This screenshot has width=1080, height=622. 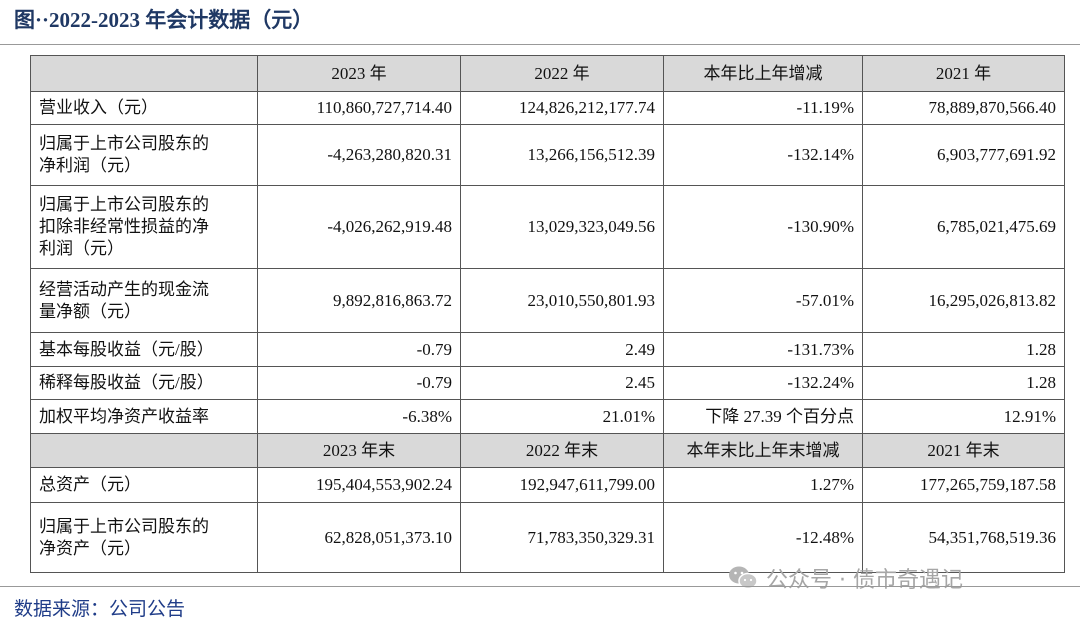 What do you see at coordinates (864, 580) in the screenshot?
I see `watermark-text: 公众号 · 债市奇遇记` at bounding box center [864, 580].